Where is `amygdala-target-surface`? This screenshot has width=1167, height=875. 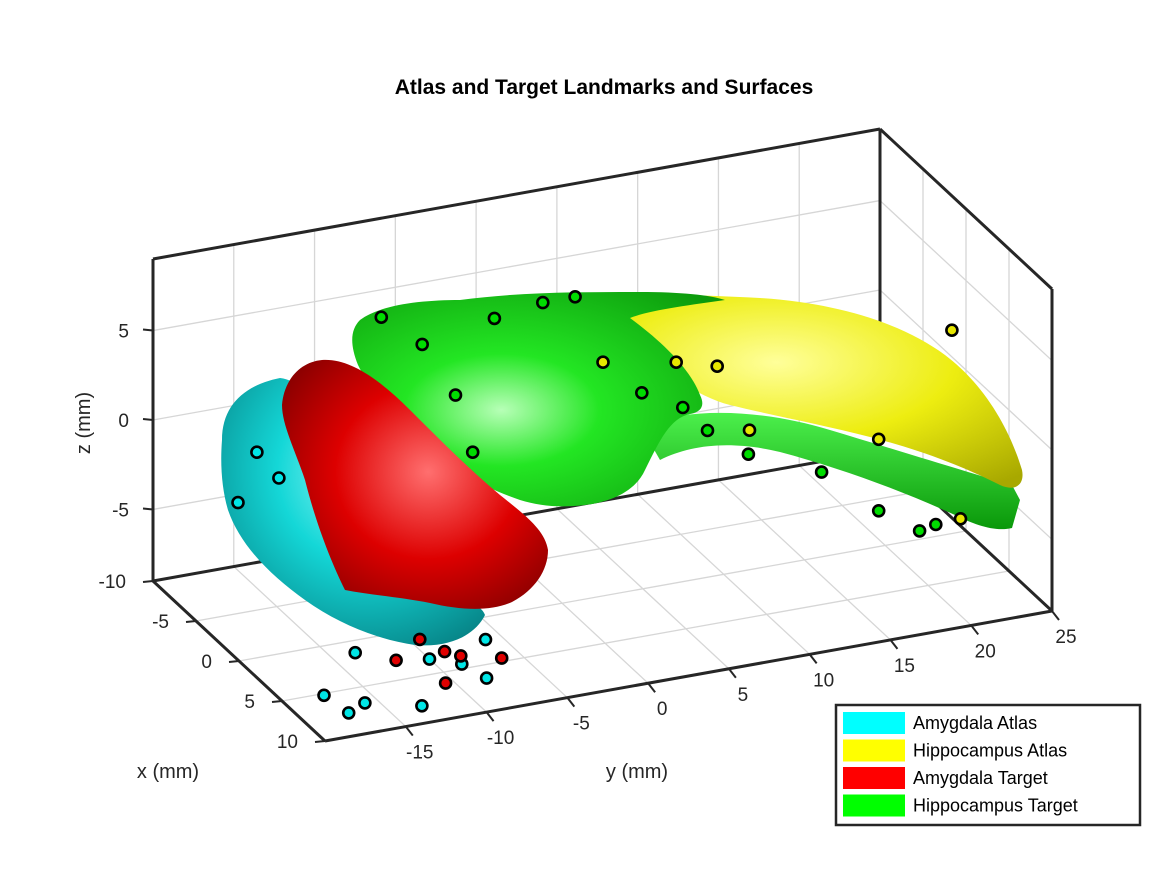
amygdala-target-surface is located at coordinates (415, 484).